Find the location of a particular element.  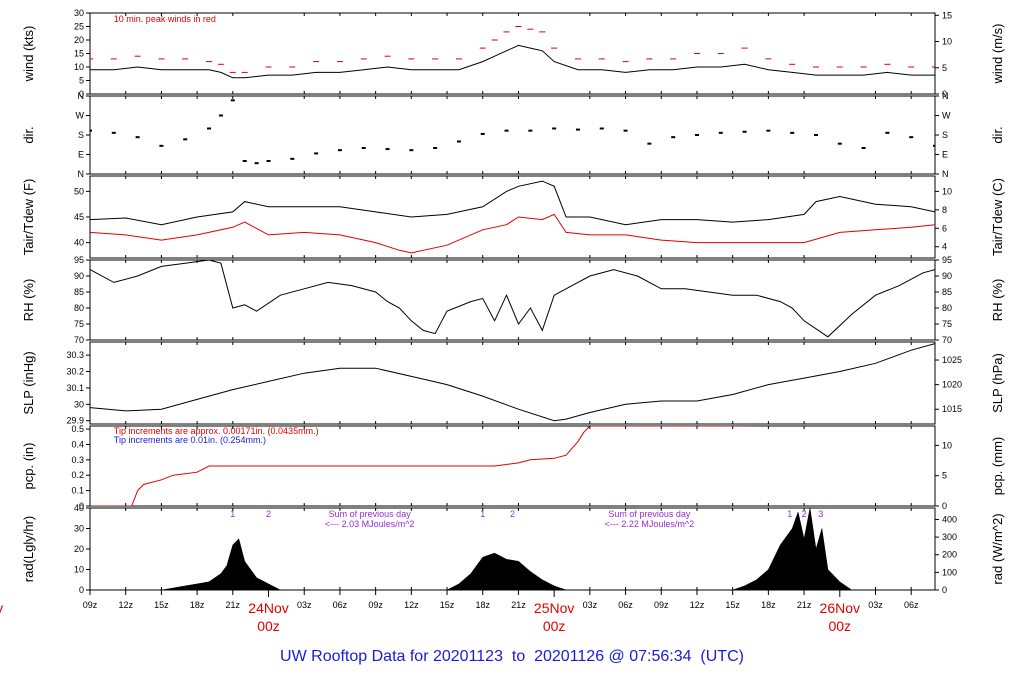

y-right-tick-label: 300 is located at coordinates (949, 537).